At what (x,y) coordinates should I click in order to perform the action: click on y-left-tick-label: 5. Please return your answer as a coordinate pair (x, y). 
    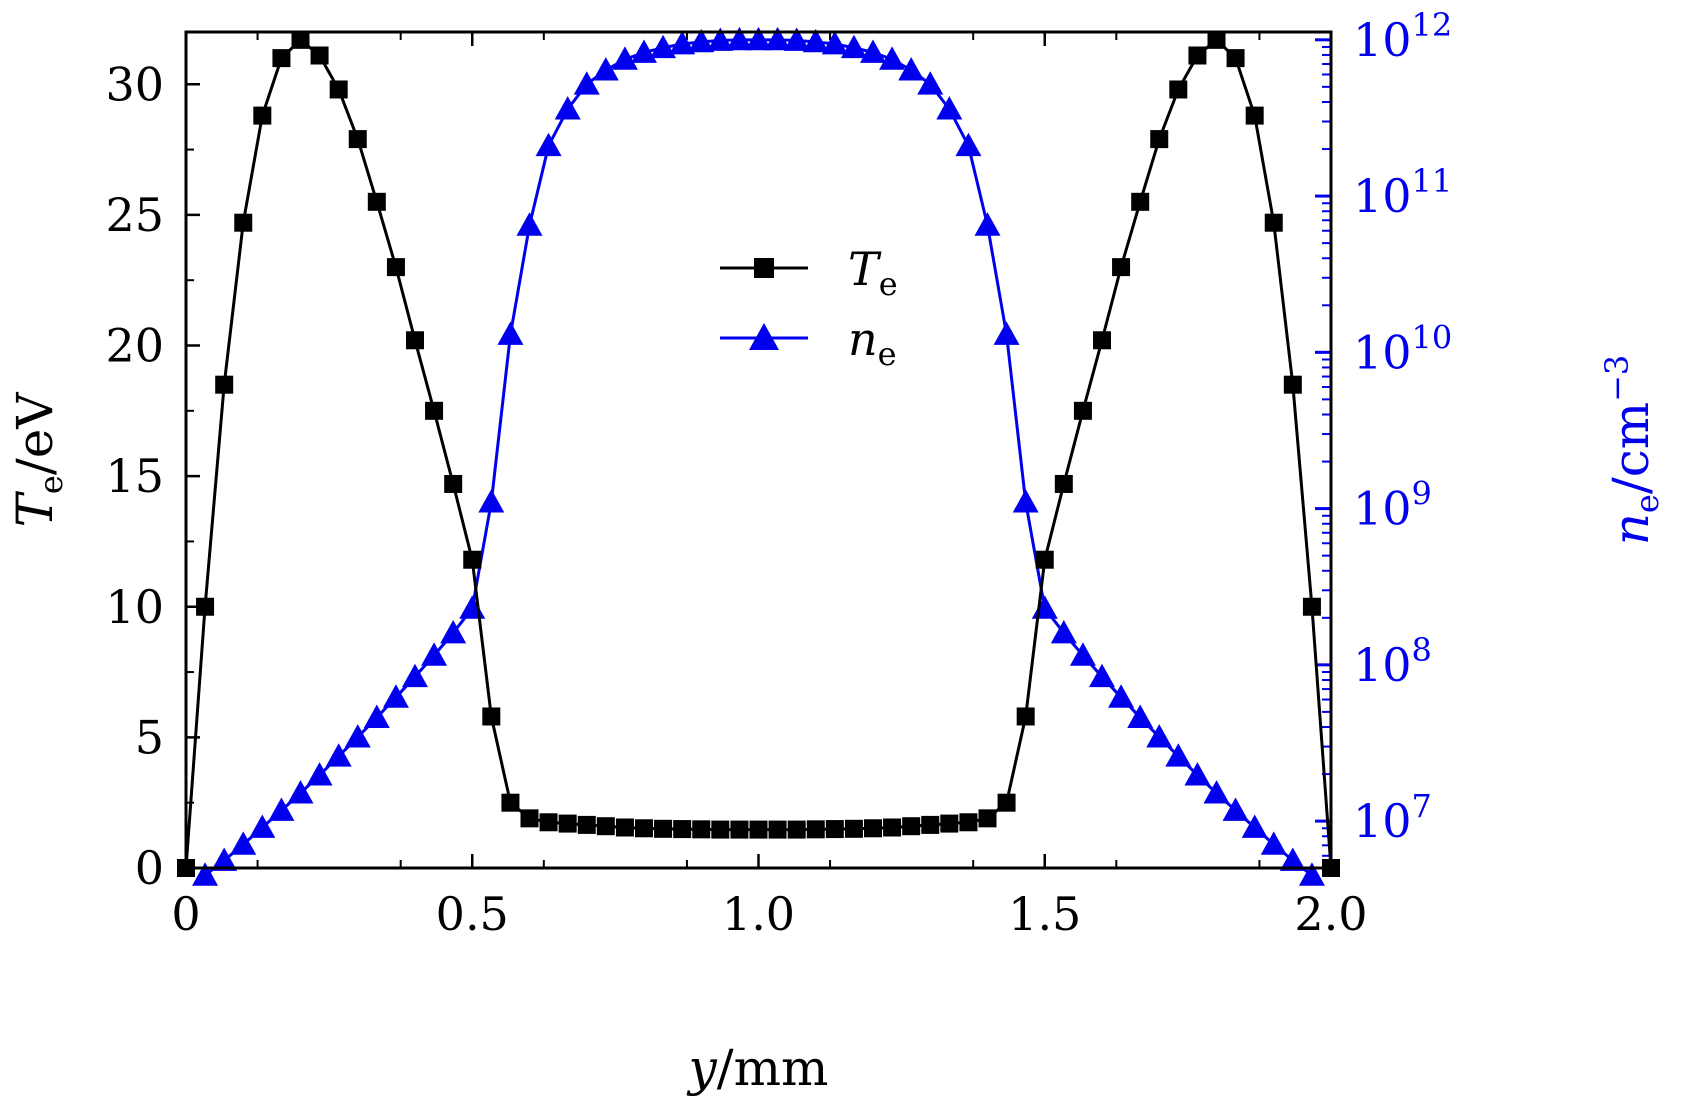
    Looking at the image, I should click on (149, 737).